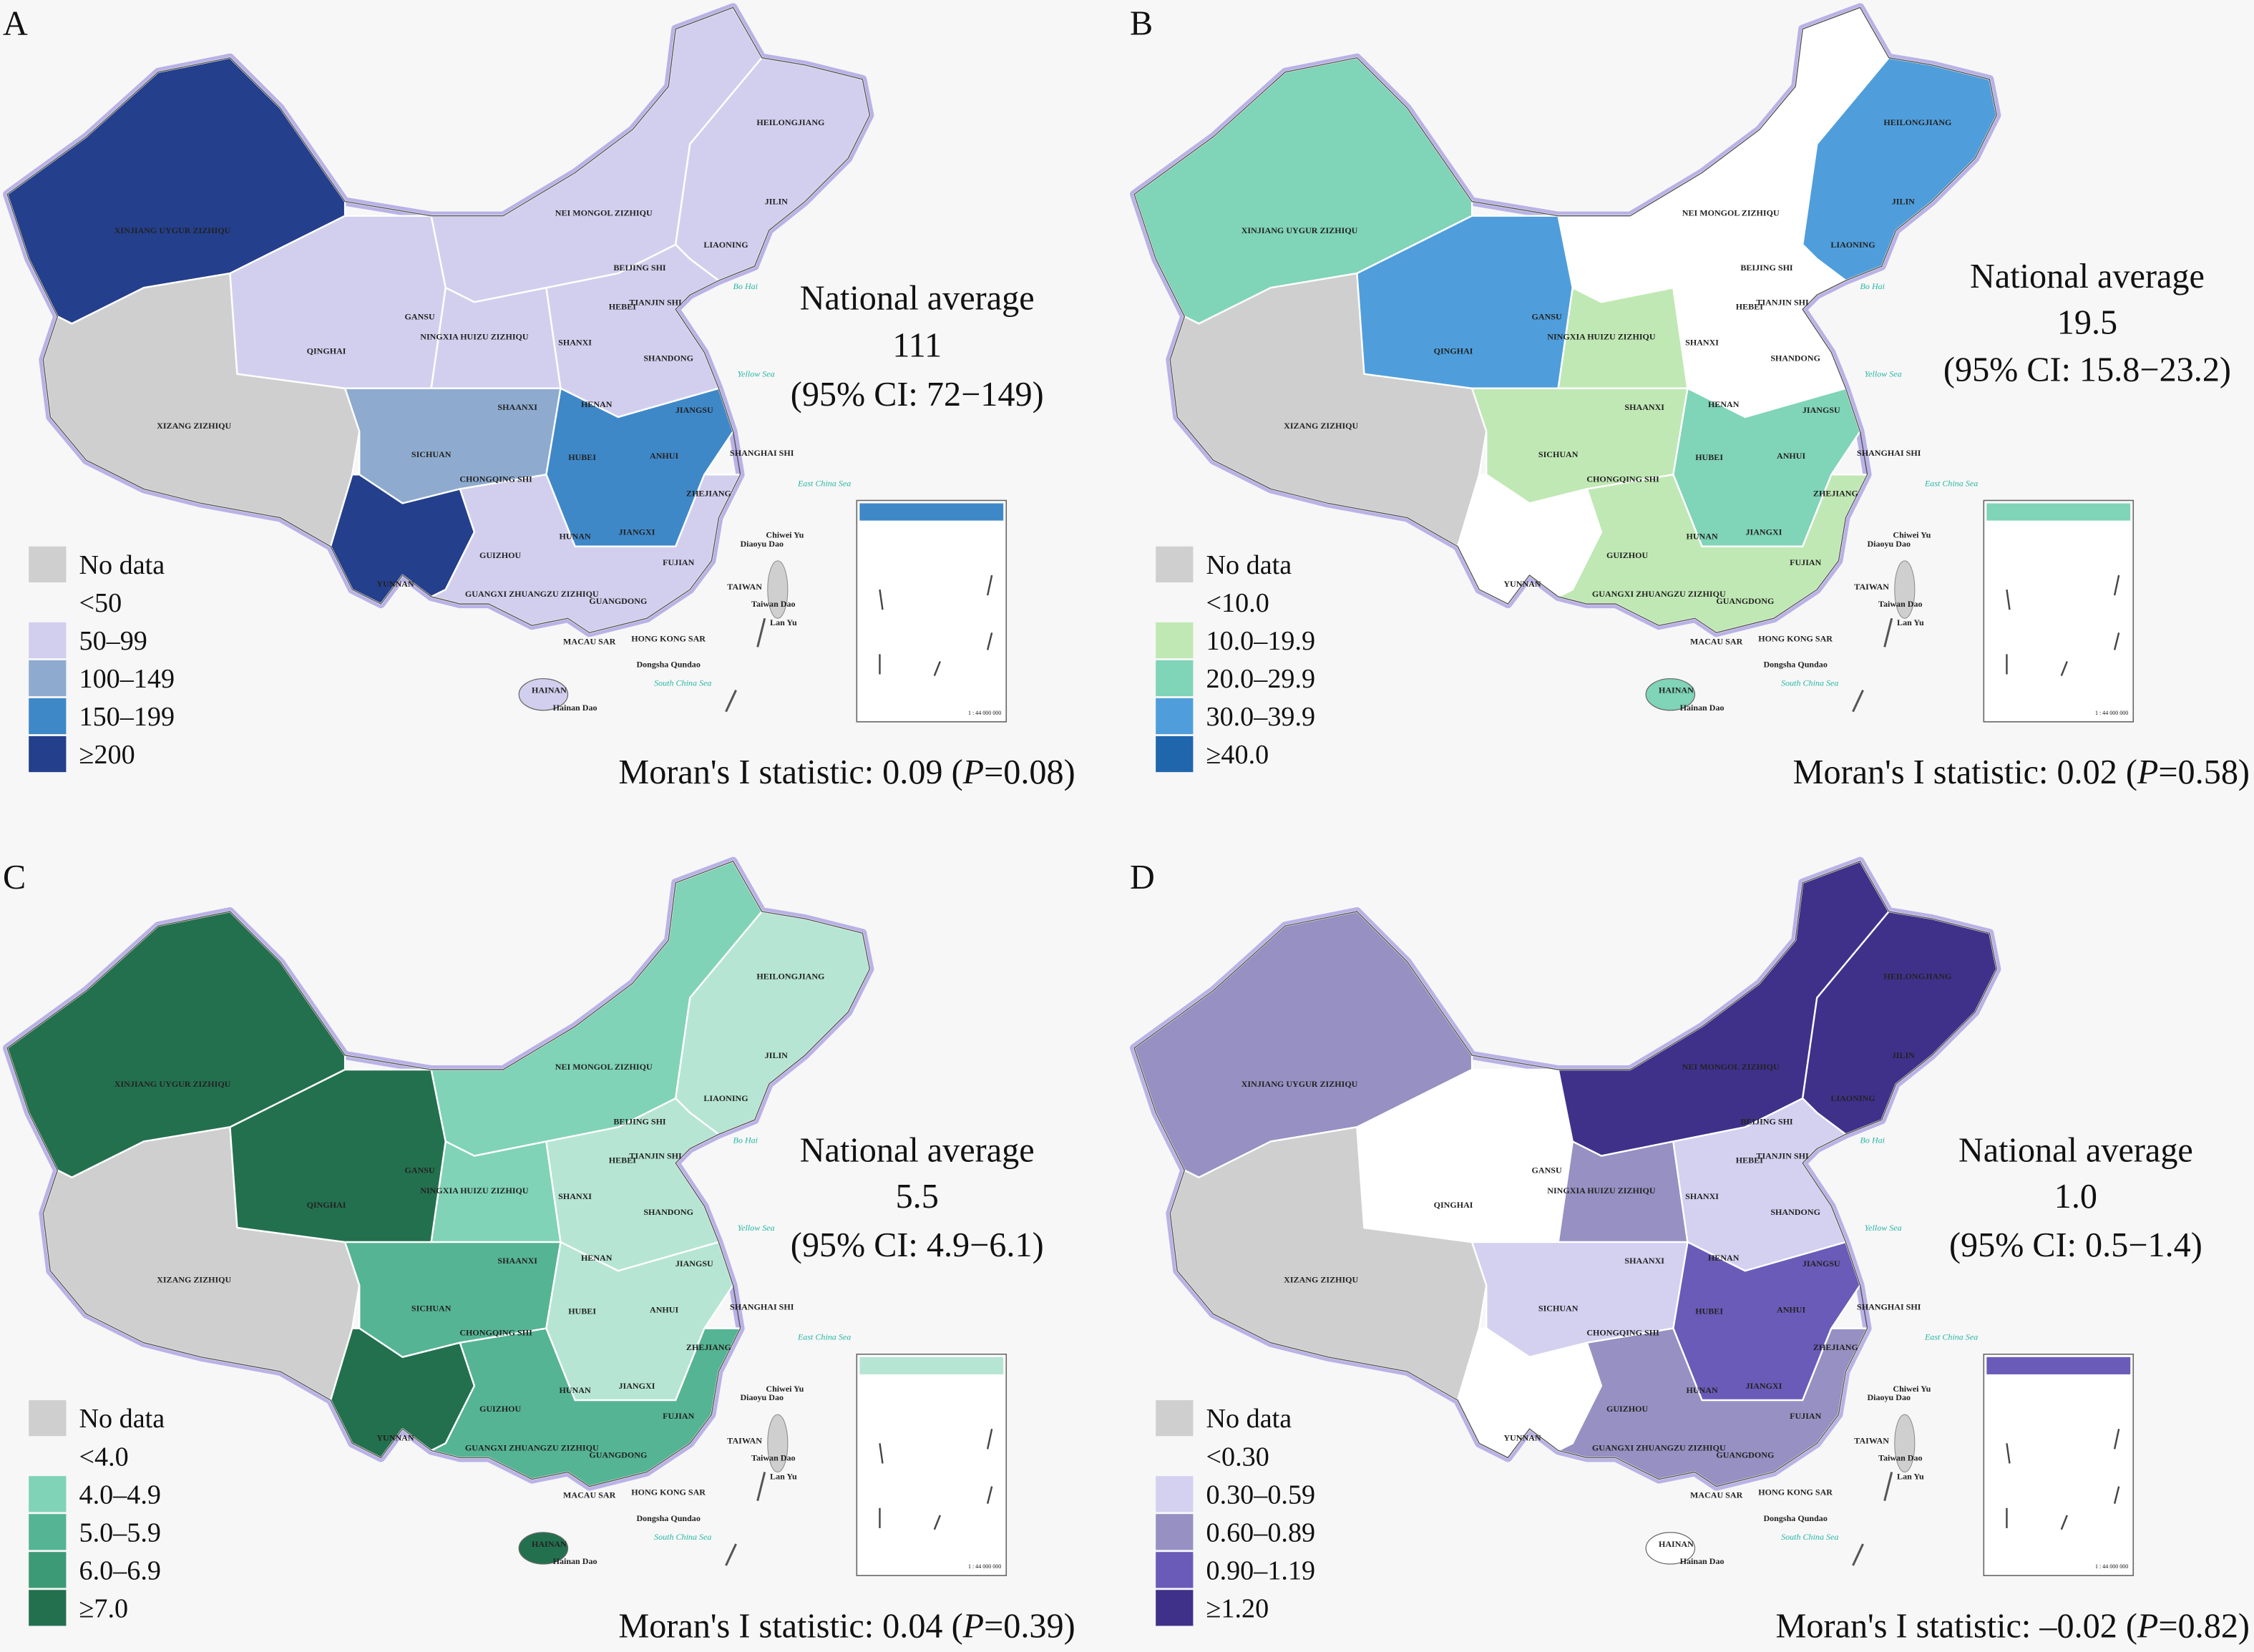  What do you see at coordinates (1821, 1263) in the screenshot?
I see `province-label: JIANGSU` at bounding box center [1821, 1263].